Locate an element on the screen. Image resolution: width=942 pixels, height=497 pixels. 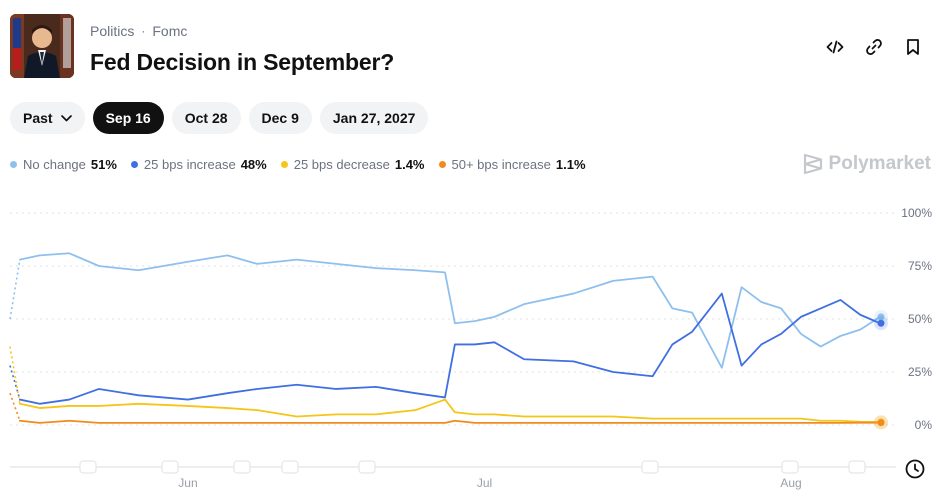
y-tick-label: 100% is located at coordinates (916, 213).